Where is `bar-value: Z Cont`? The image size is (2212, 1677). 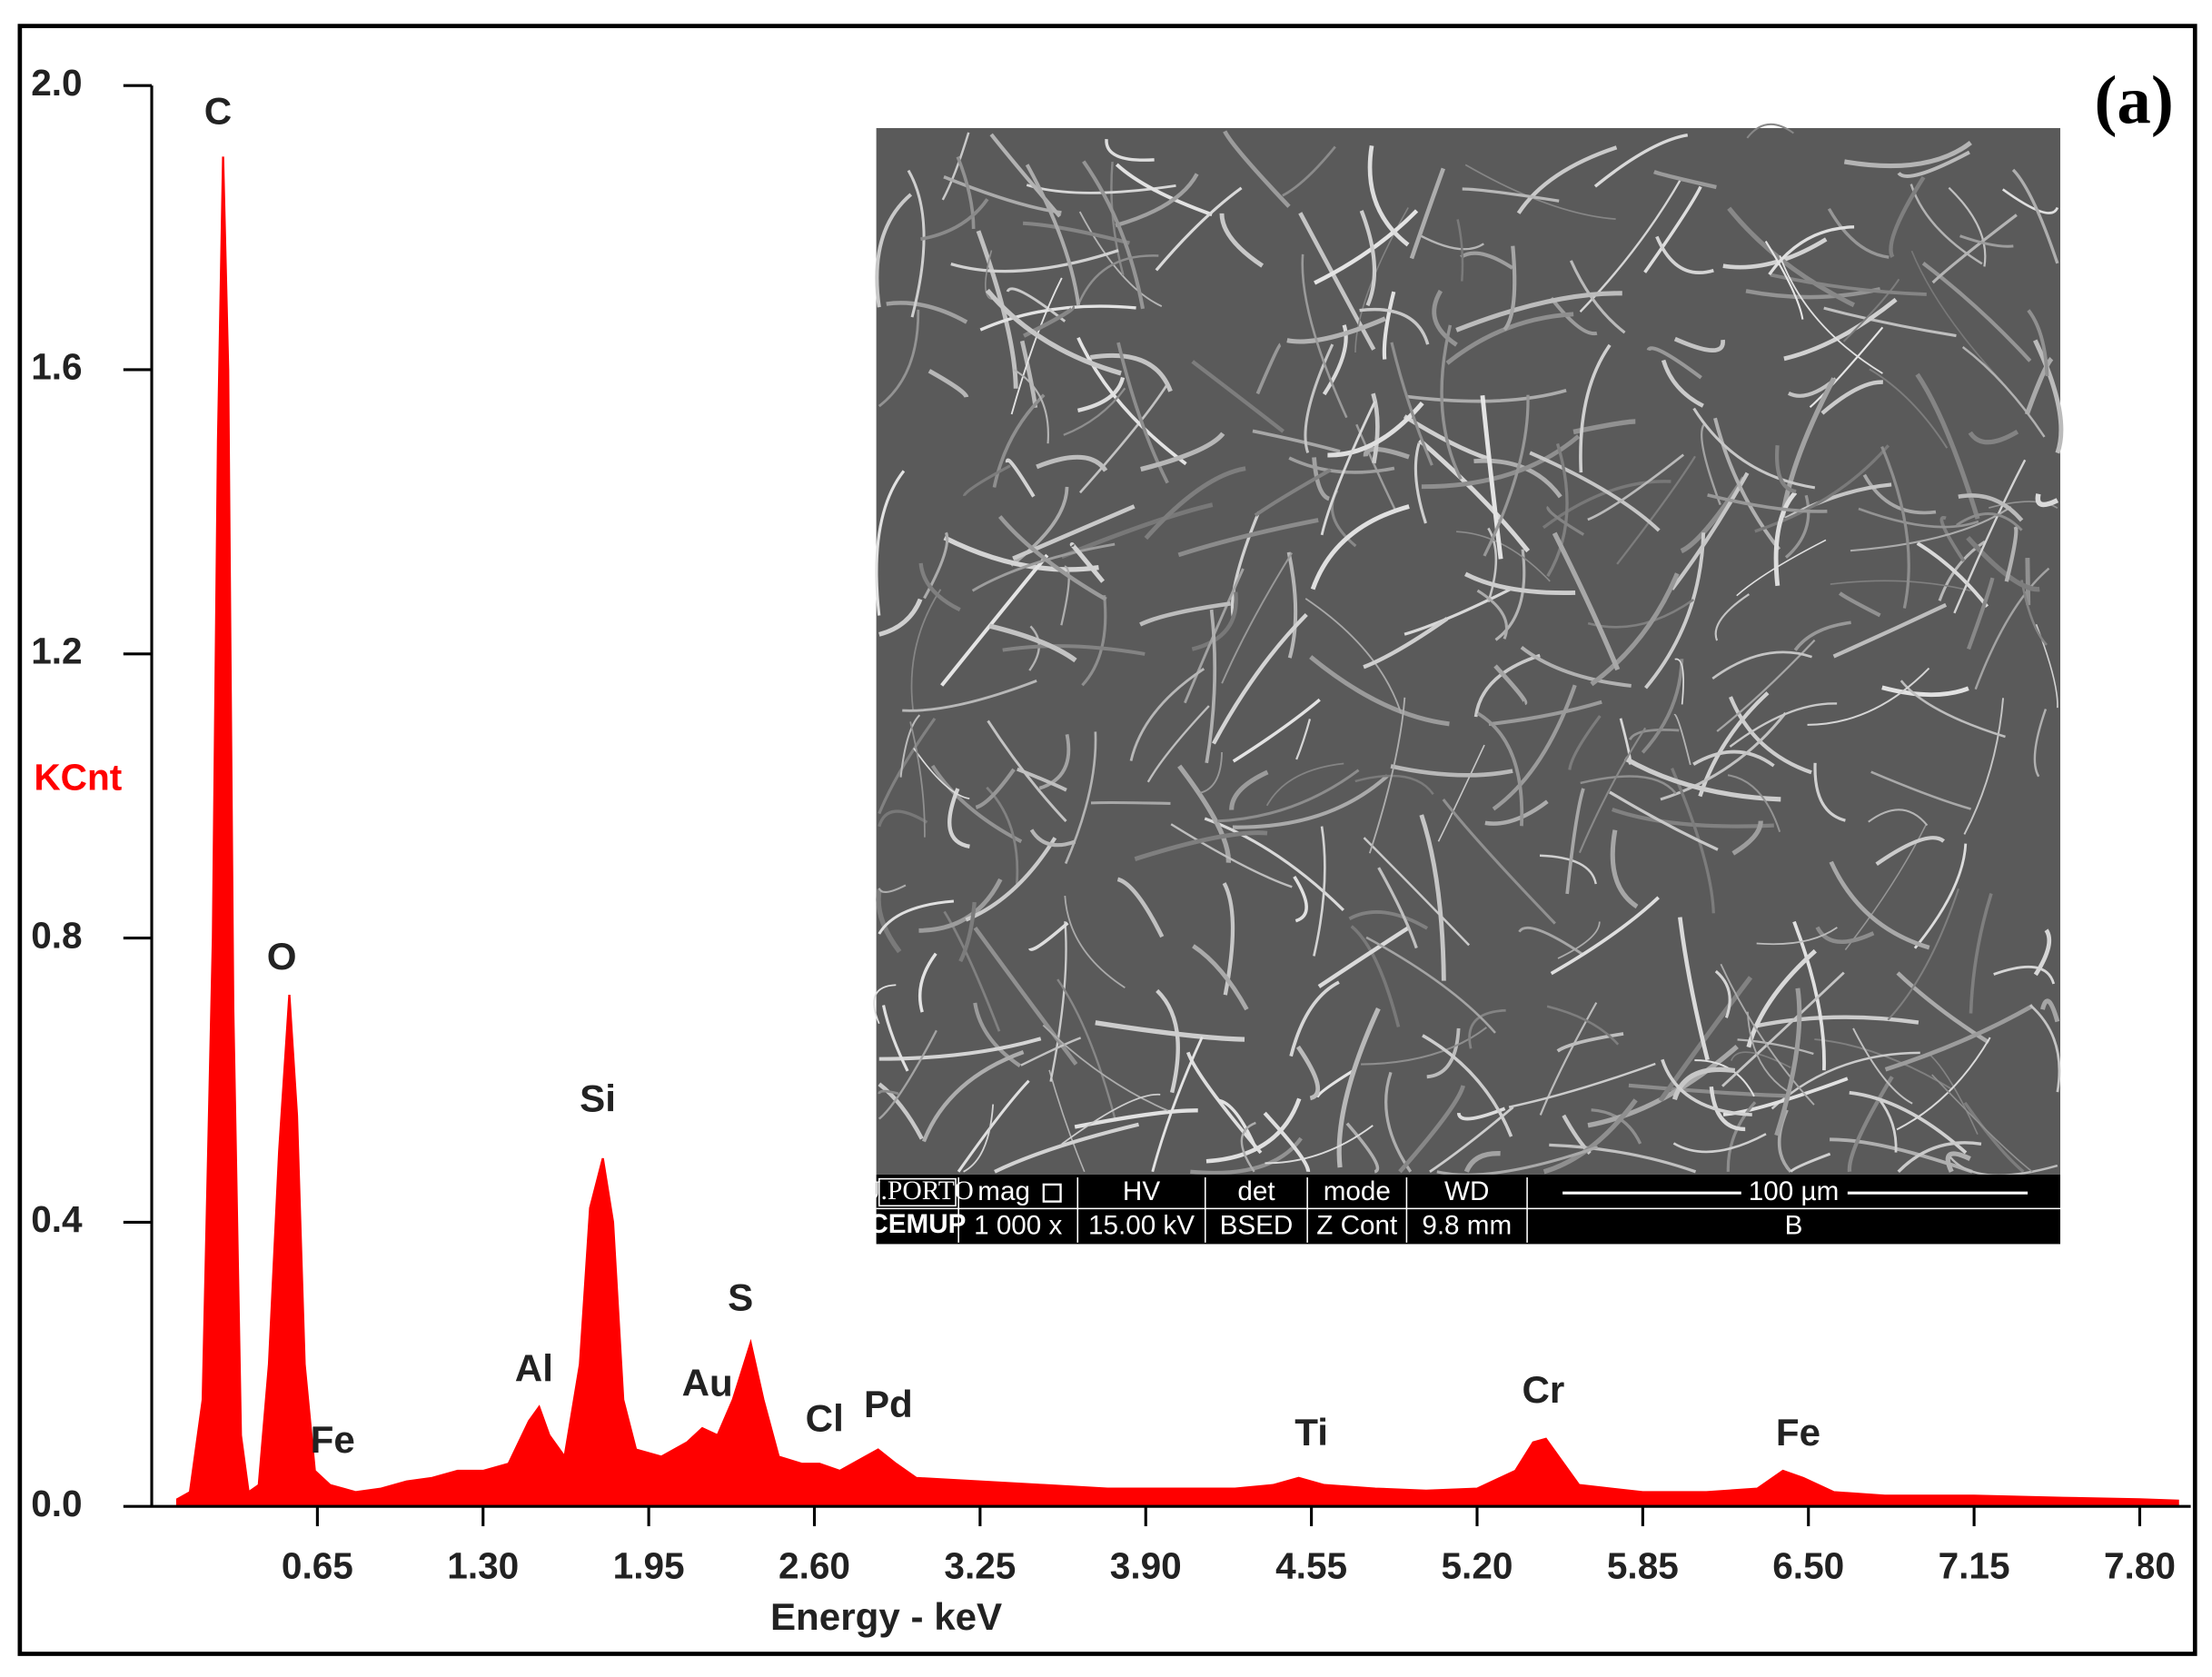 bar-value: Z Cont is located at coordinates (1357, 1226).